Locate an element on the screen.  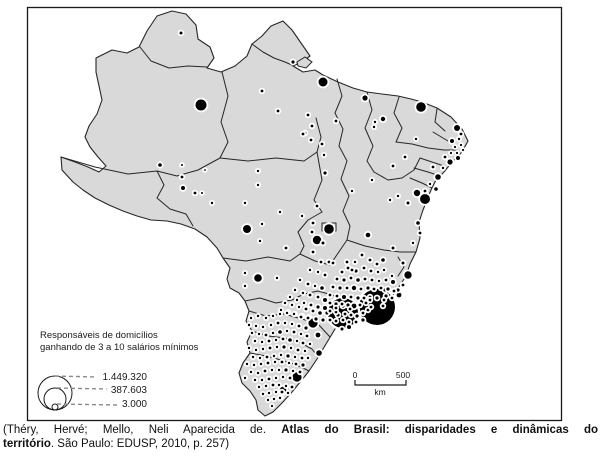
scale-bar-line is located at coordinates (380, 383).